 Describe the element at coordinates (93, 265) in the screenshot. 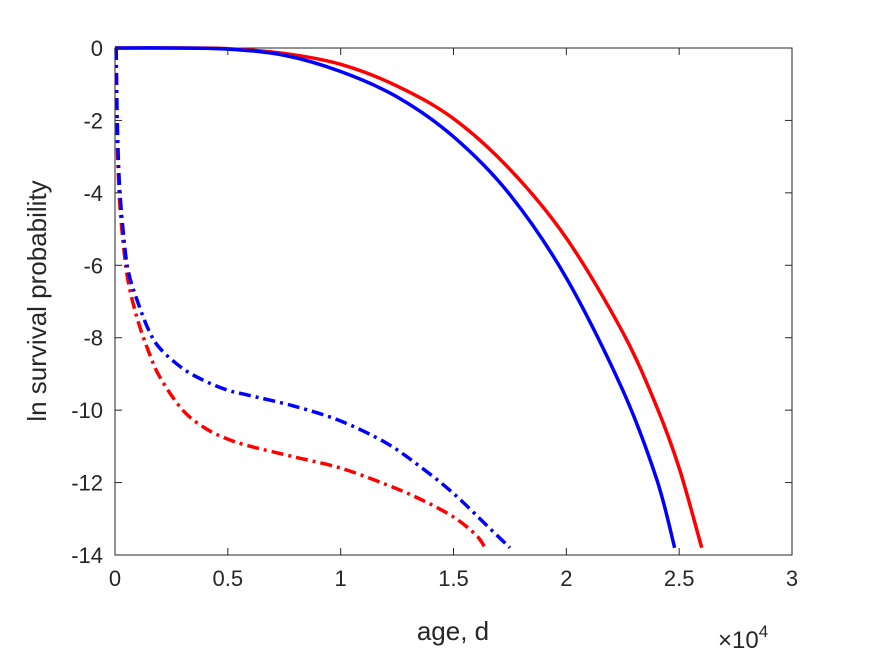

I see `y-tick-label: -6` at that location.